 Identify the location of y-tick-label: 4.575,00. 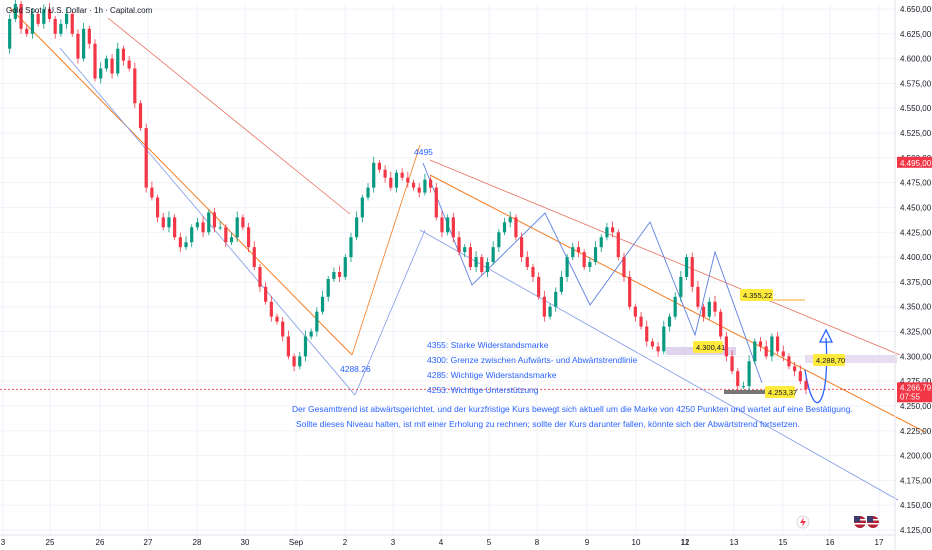
(916, 83).